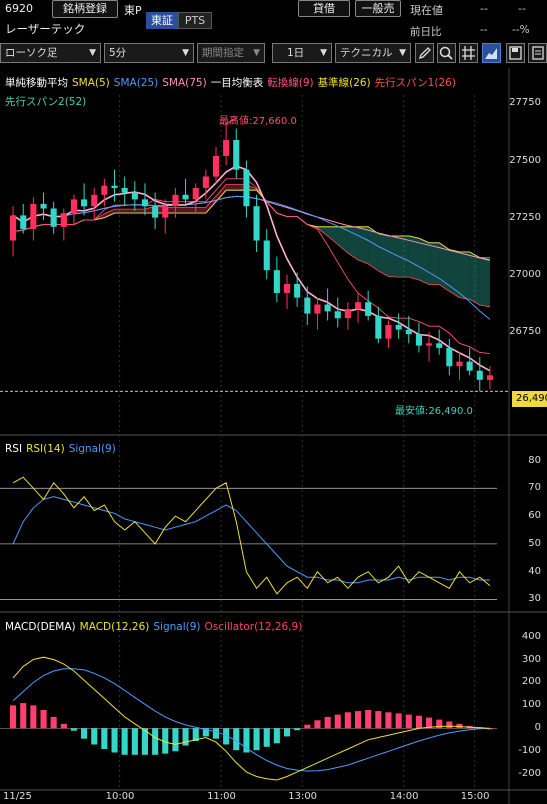  Describe the element at coordinates (373, 53) in the screenshot. I see `technical-select: テクニカル ▼` at that location.